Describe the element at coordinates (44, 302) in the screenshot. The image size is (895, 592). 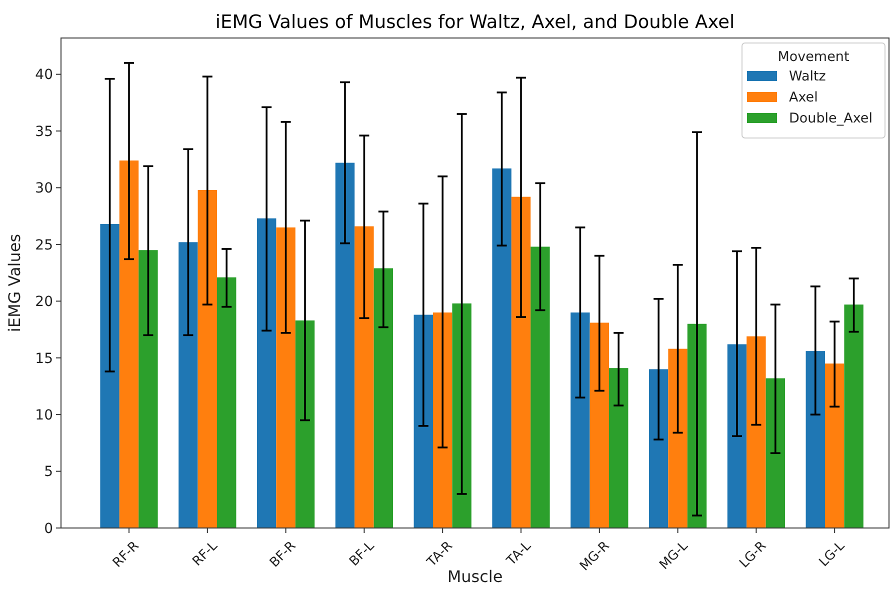
I see `y-tick-label: 20` at that location.